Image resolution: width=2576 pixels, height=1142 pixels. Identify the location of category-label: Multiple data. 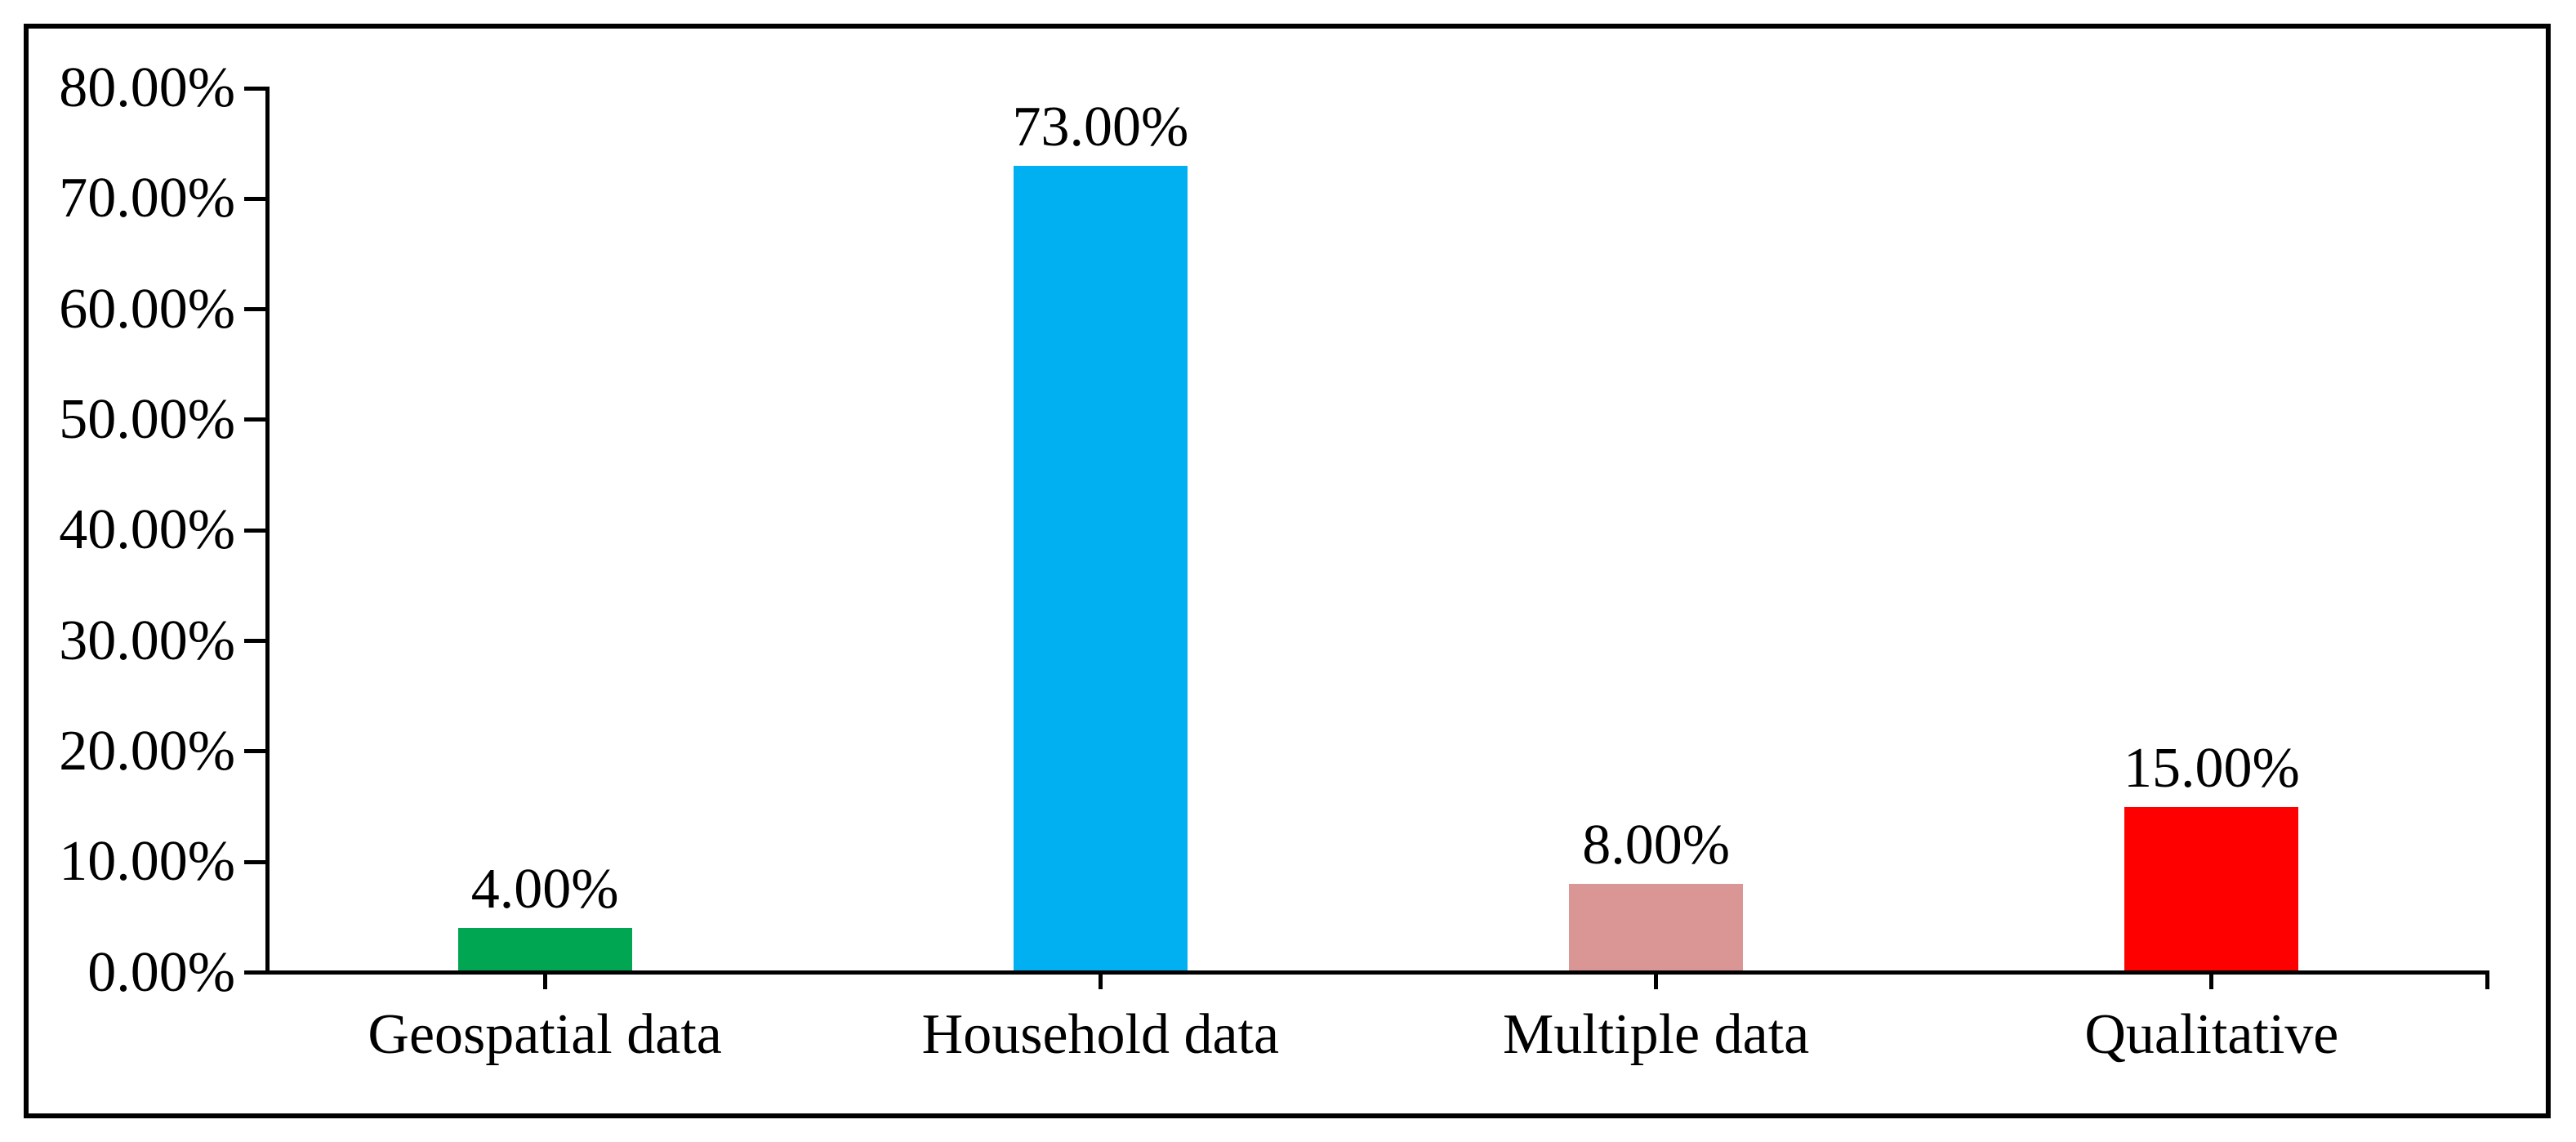
(1656, 1034).